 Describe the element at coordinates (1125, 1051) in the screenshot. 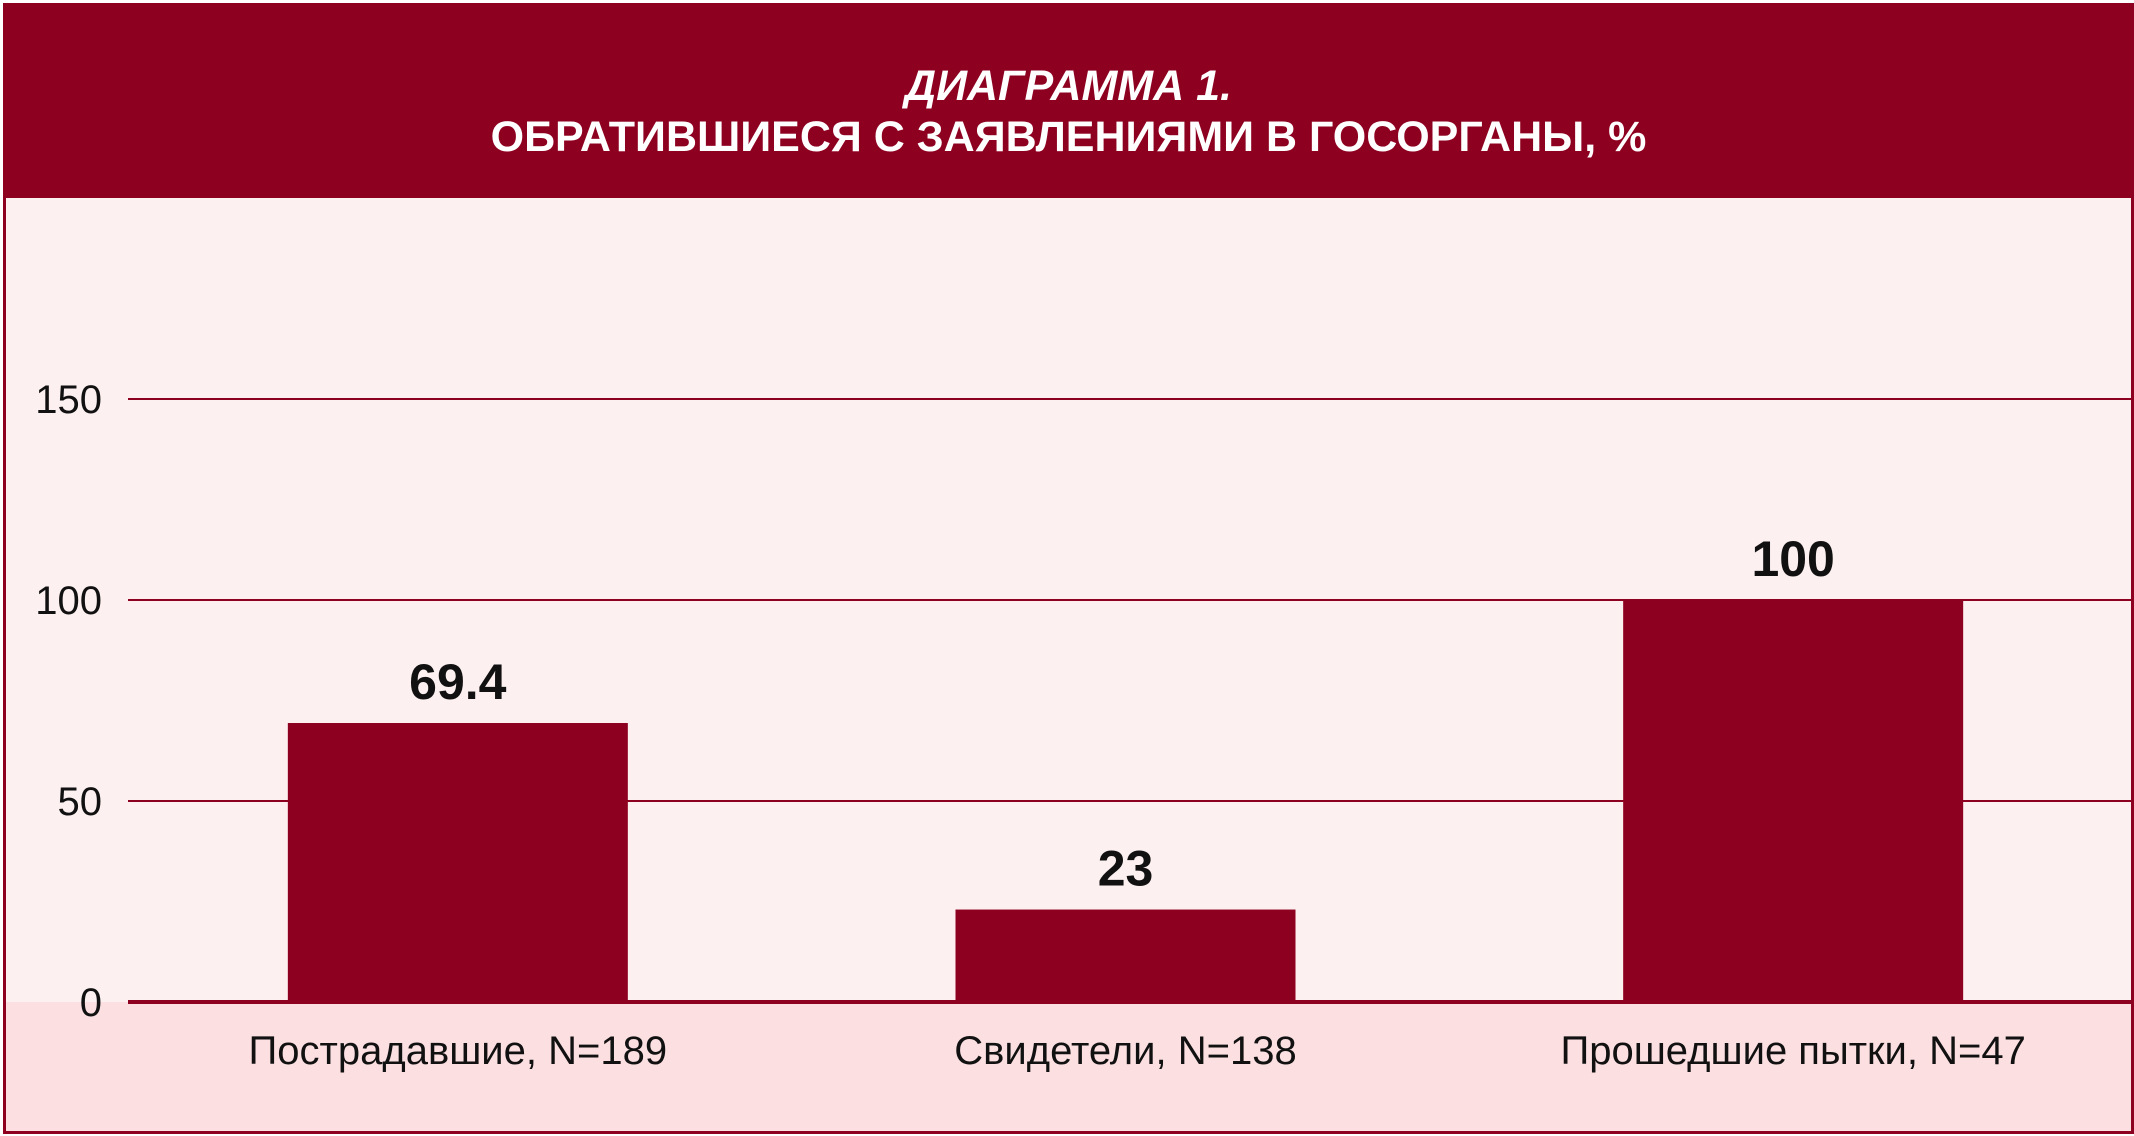

I see `category-label: Свидетели, N=138` at that location.